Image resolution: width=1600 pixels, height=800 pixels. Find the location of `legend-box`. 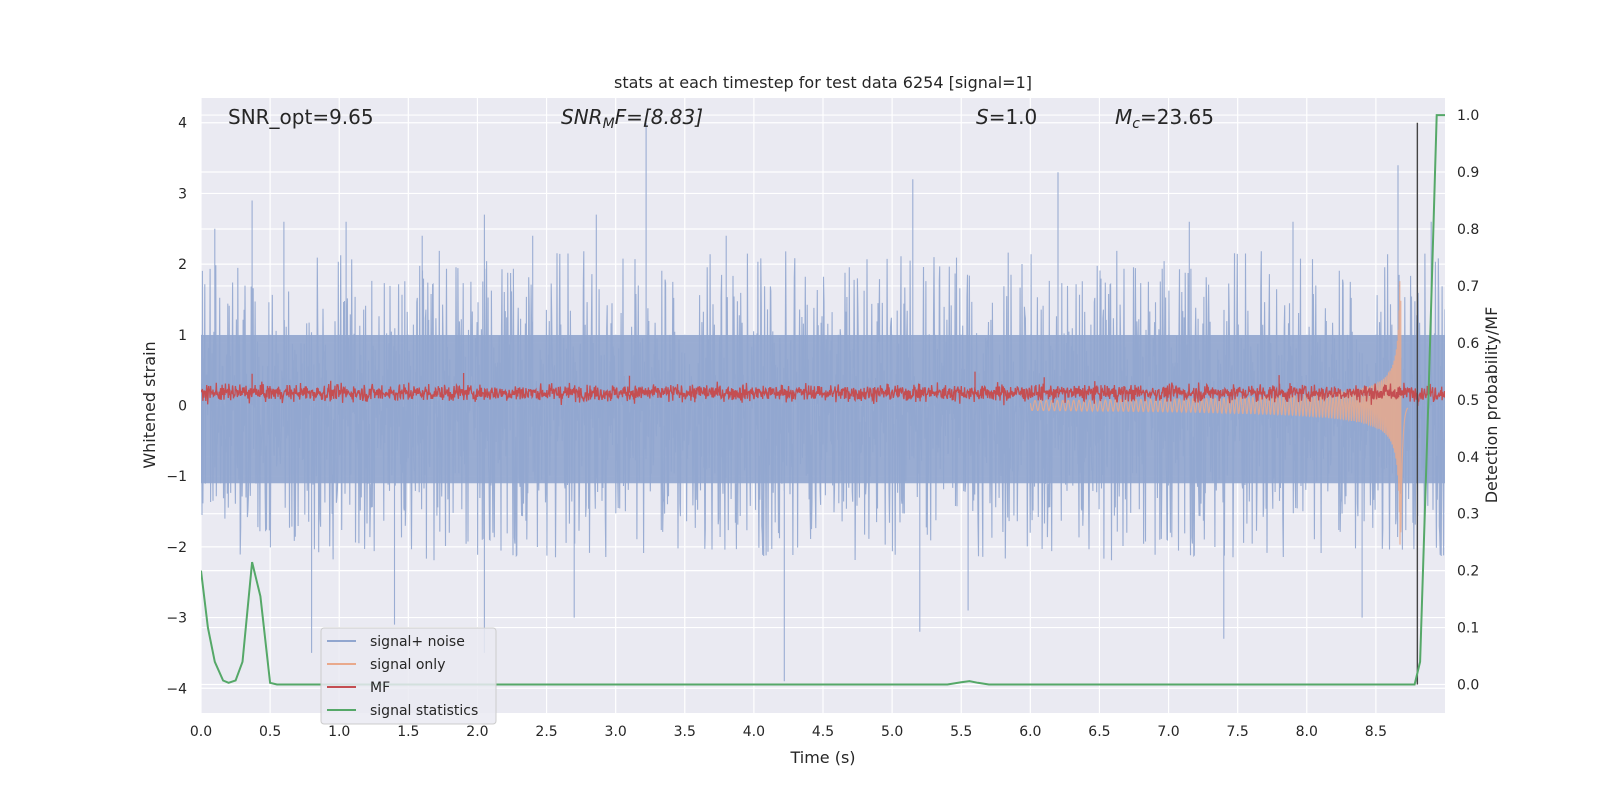

legend-box is located at coordinates (408, 676).